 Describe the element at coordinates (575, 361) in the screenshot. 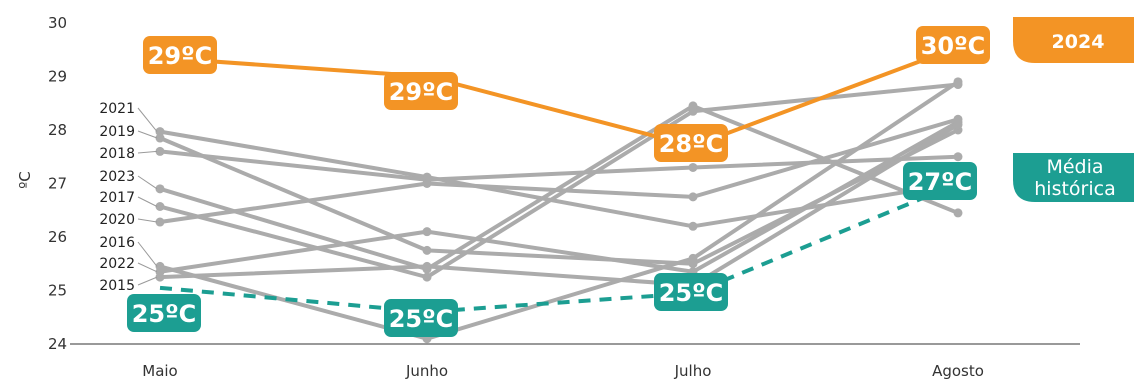

I see `x-axis: Maio Junho Julho Agosto` at that location.